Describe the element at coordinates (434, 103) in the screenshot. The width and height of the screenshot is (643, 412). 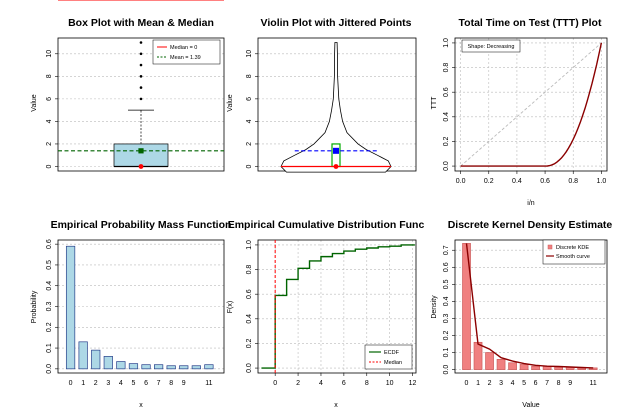
I see `panel3-ylabel: TTT` at that location.